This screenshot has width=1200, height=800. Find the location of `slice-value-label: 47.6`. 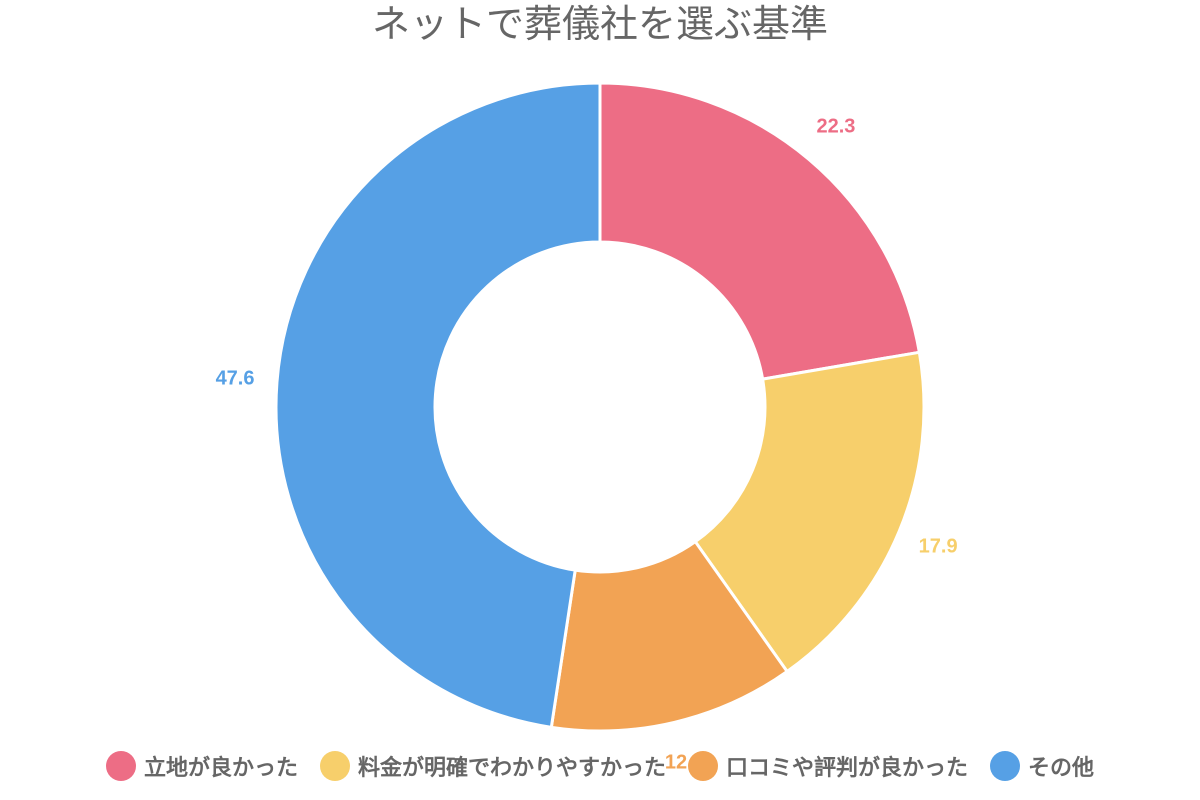

slice-value-label: 47.6 is located at coordinates (235, 379).